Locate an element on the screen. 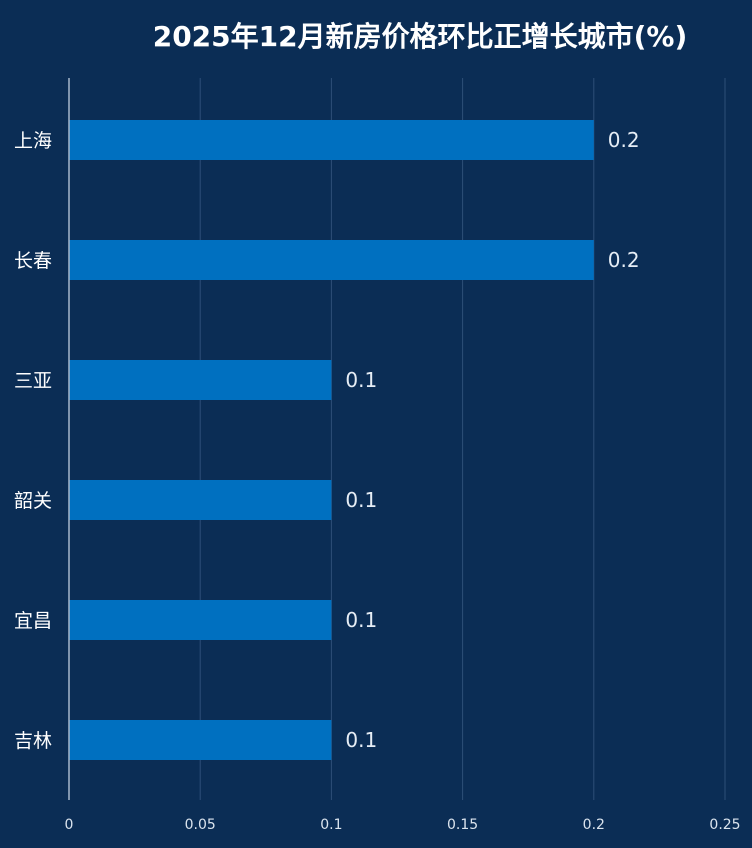  category-label: 宜昌 is located at coordinates (33, 621).